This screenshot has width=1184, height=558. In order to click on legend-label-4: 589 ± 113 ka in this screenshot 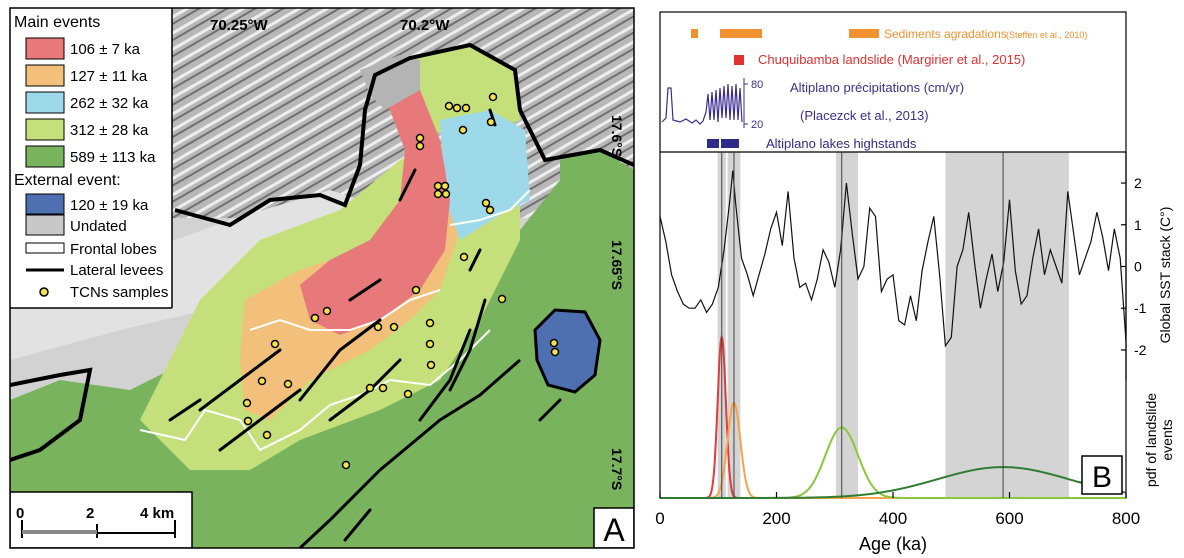, I will do `click(113, 157)`.